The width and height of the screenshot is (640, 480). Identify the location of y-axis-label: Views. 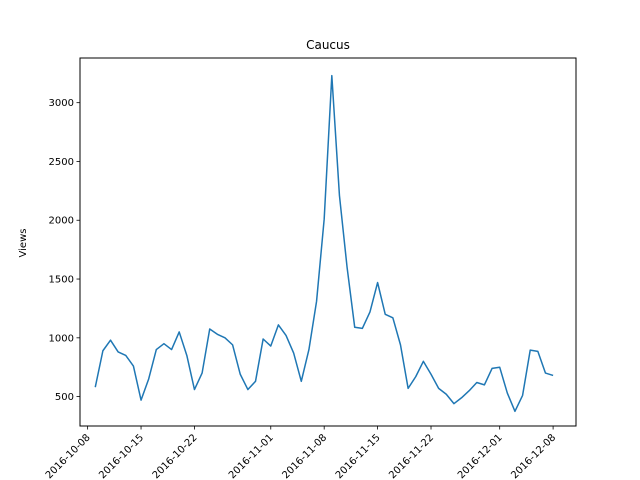
(23, 243).